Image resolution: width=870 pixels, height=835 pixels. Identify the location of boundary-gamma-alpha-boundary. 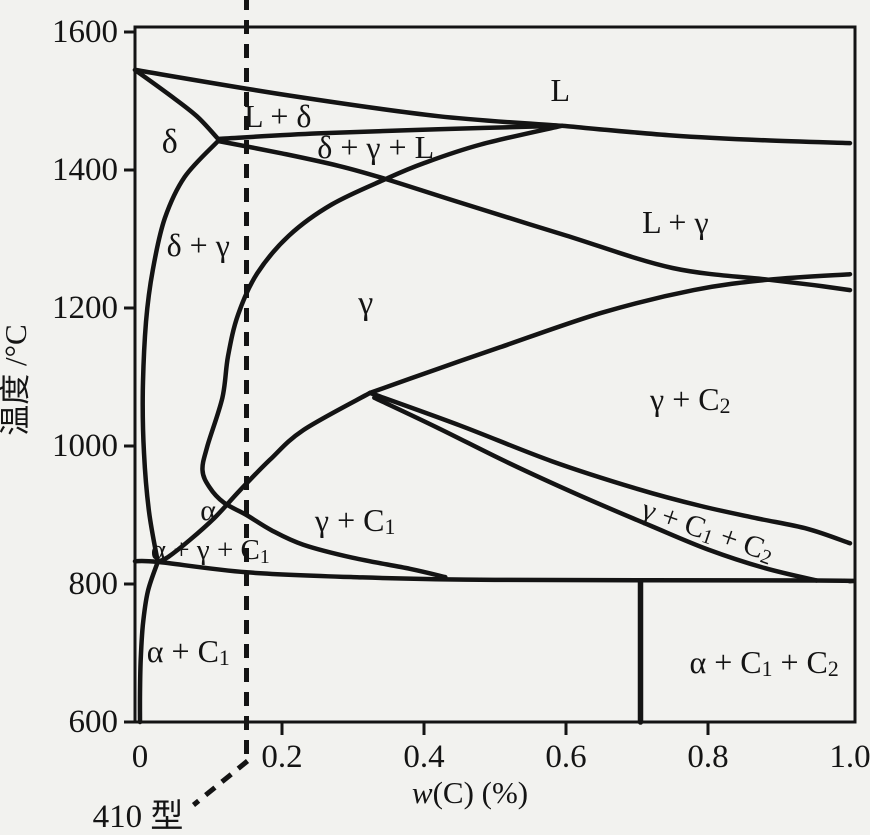
(264, 477).